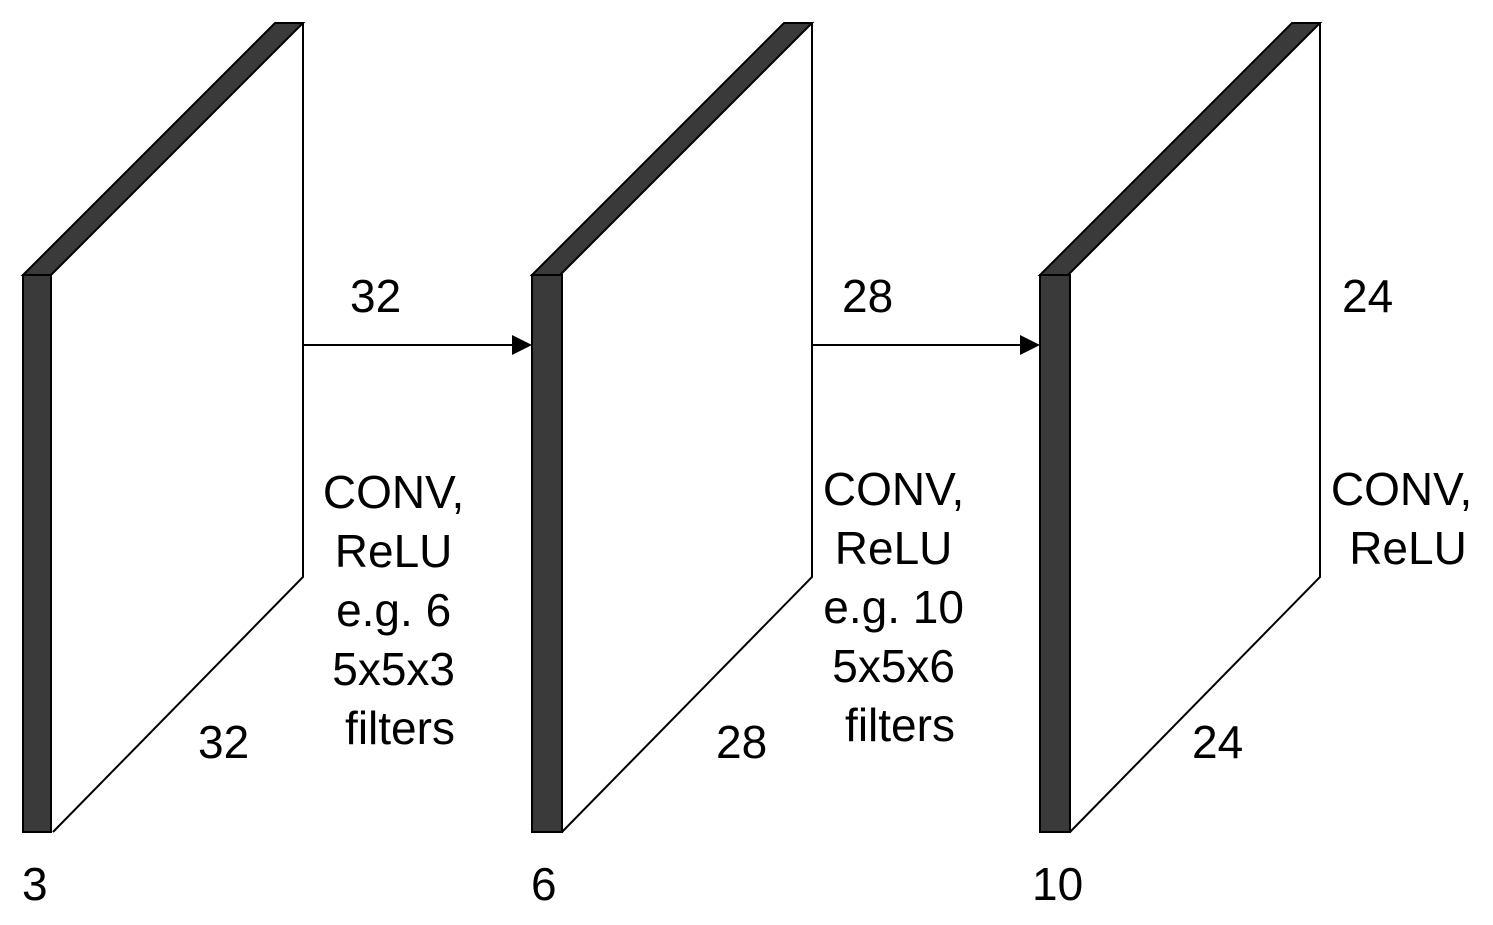 This screenshot has width=1493, height=925. What do you see at coordinates (178, 428) in the screenshot?
I see `volume-1-outline` at bounding box center [178, 428].